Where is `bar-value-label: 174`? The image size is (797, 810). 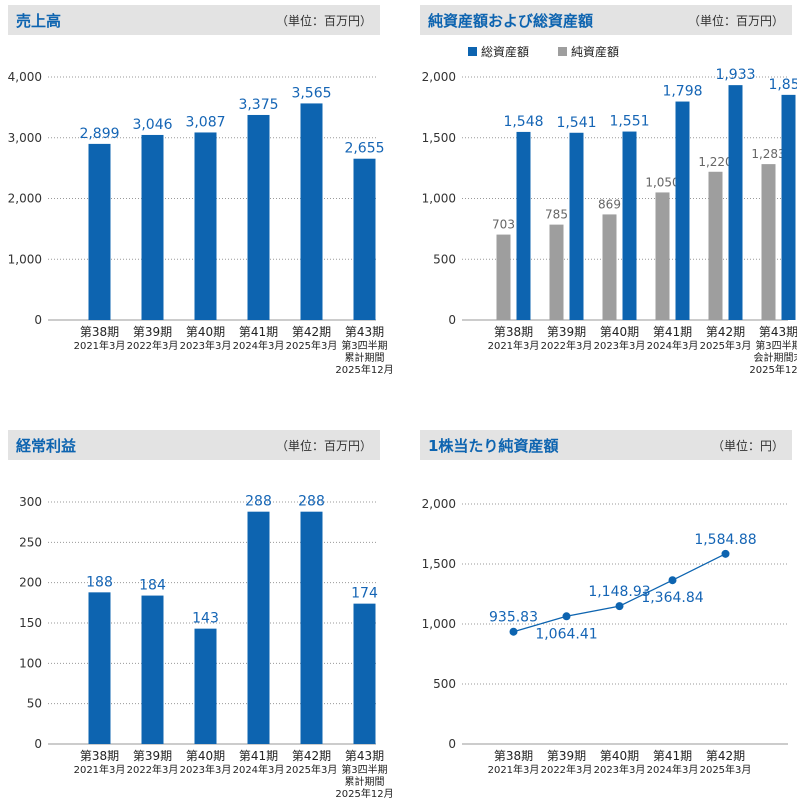 bar-value-label: 174 is located at coordinates (364, 594).